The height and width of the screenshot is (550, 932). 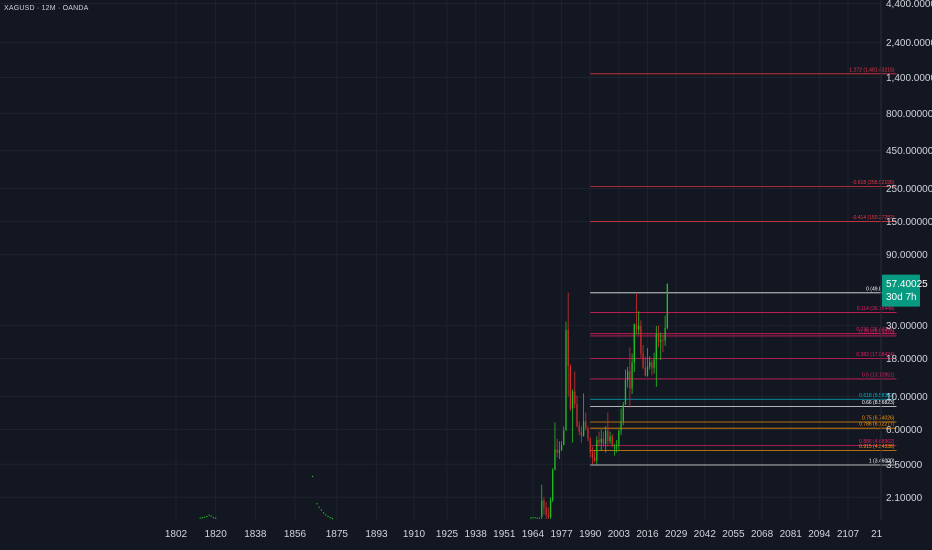 I want to click on price-tick-label: 6.00000, so click(x=904, y=430).